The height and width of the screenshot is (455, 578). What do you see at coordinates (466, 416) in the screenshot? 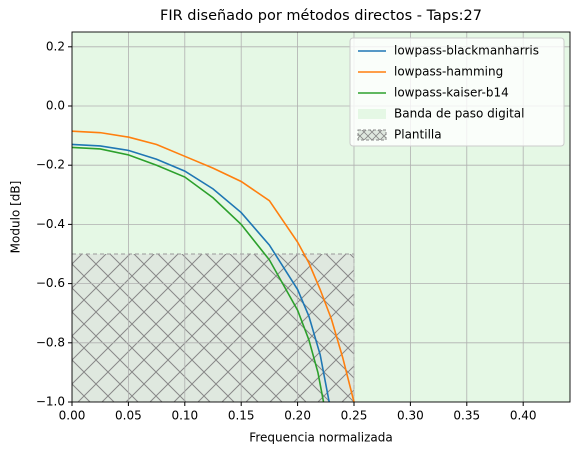
I see `x-tick-label: 0.35` at bounding box center [466, 416].